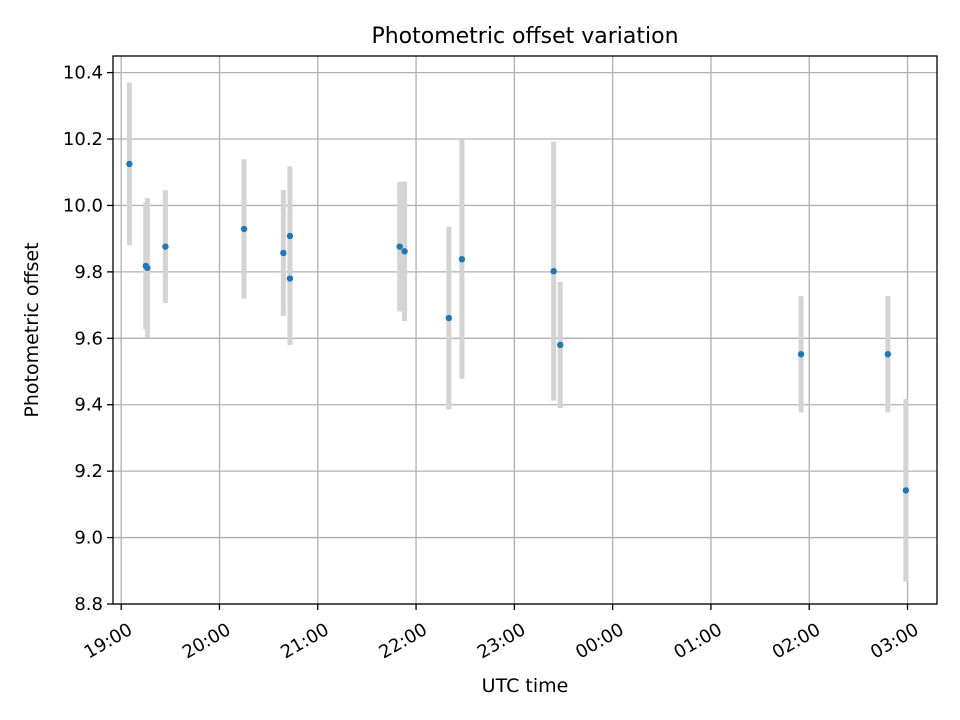  Describe the element at coordinates (88, 272) in the screenshot. I see `y-tick-label: 9.8` at that location.